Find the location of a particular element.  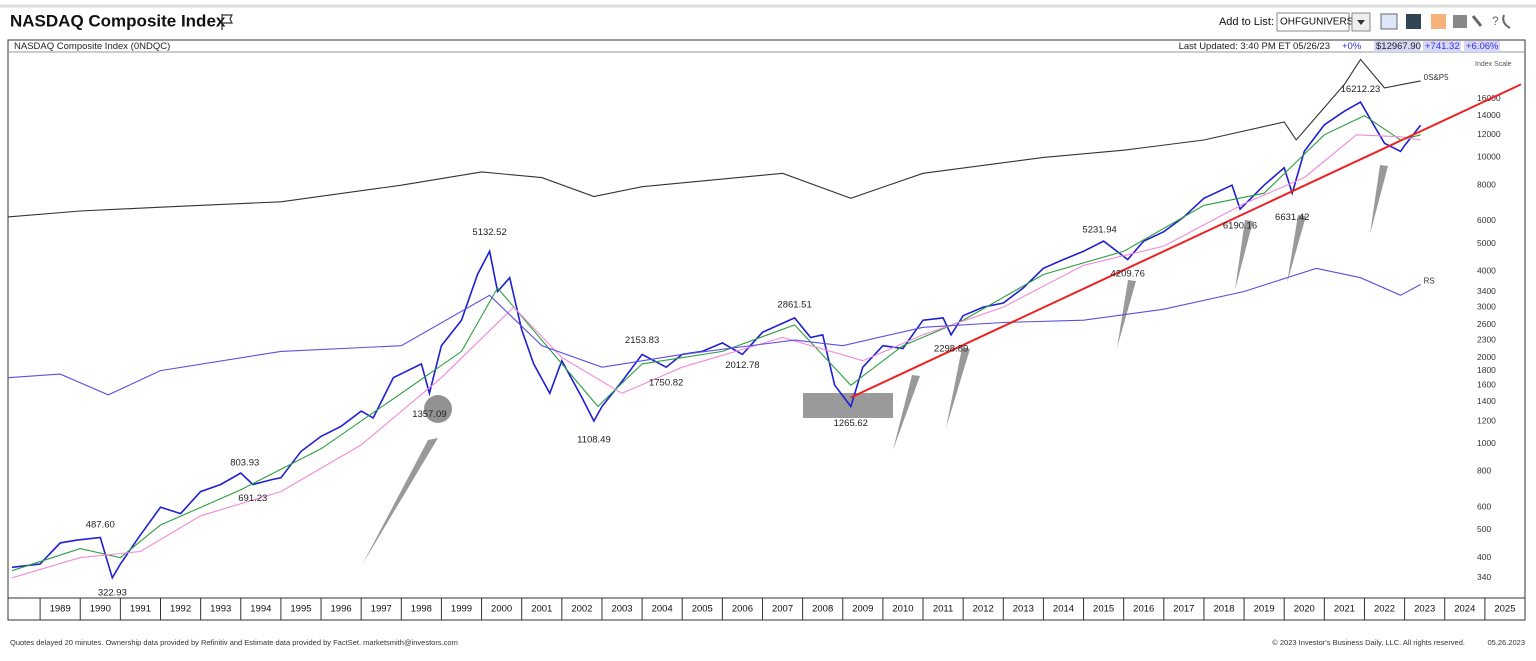

y-tick-label: 800 is located at coordinates (1484, 471).